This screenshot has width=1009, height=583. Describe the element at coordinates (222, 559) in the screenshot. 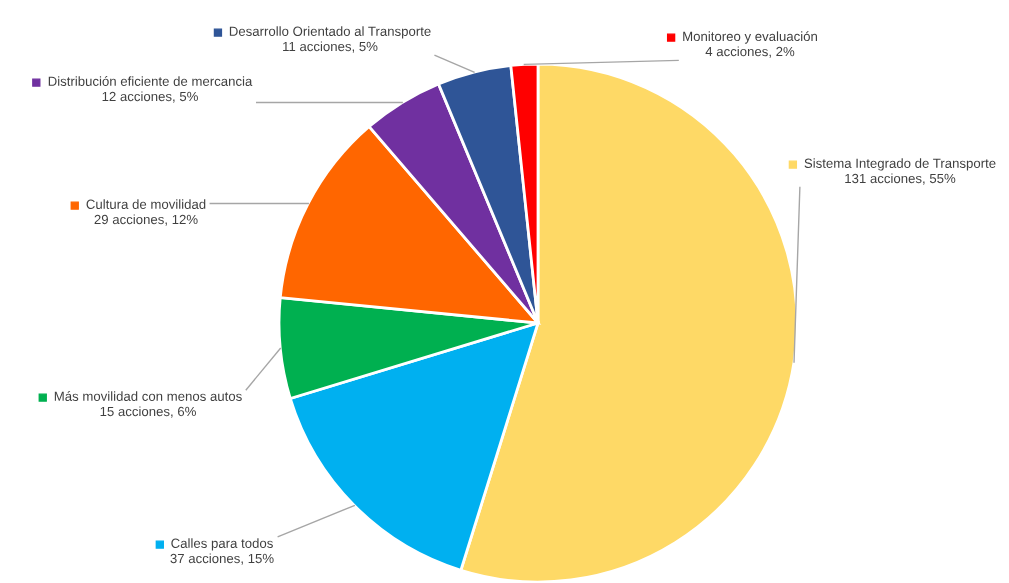

I see `data-label: 37 acciones, 15%` at that location.